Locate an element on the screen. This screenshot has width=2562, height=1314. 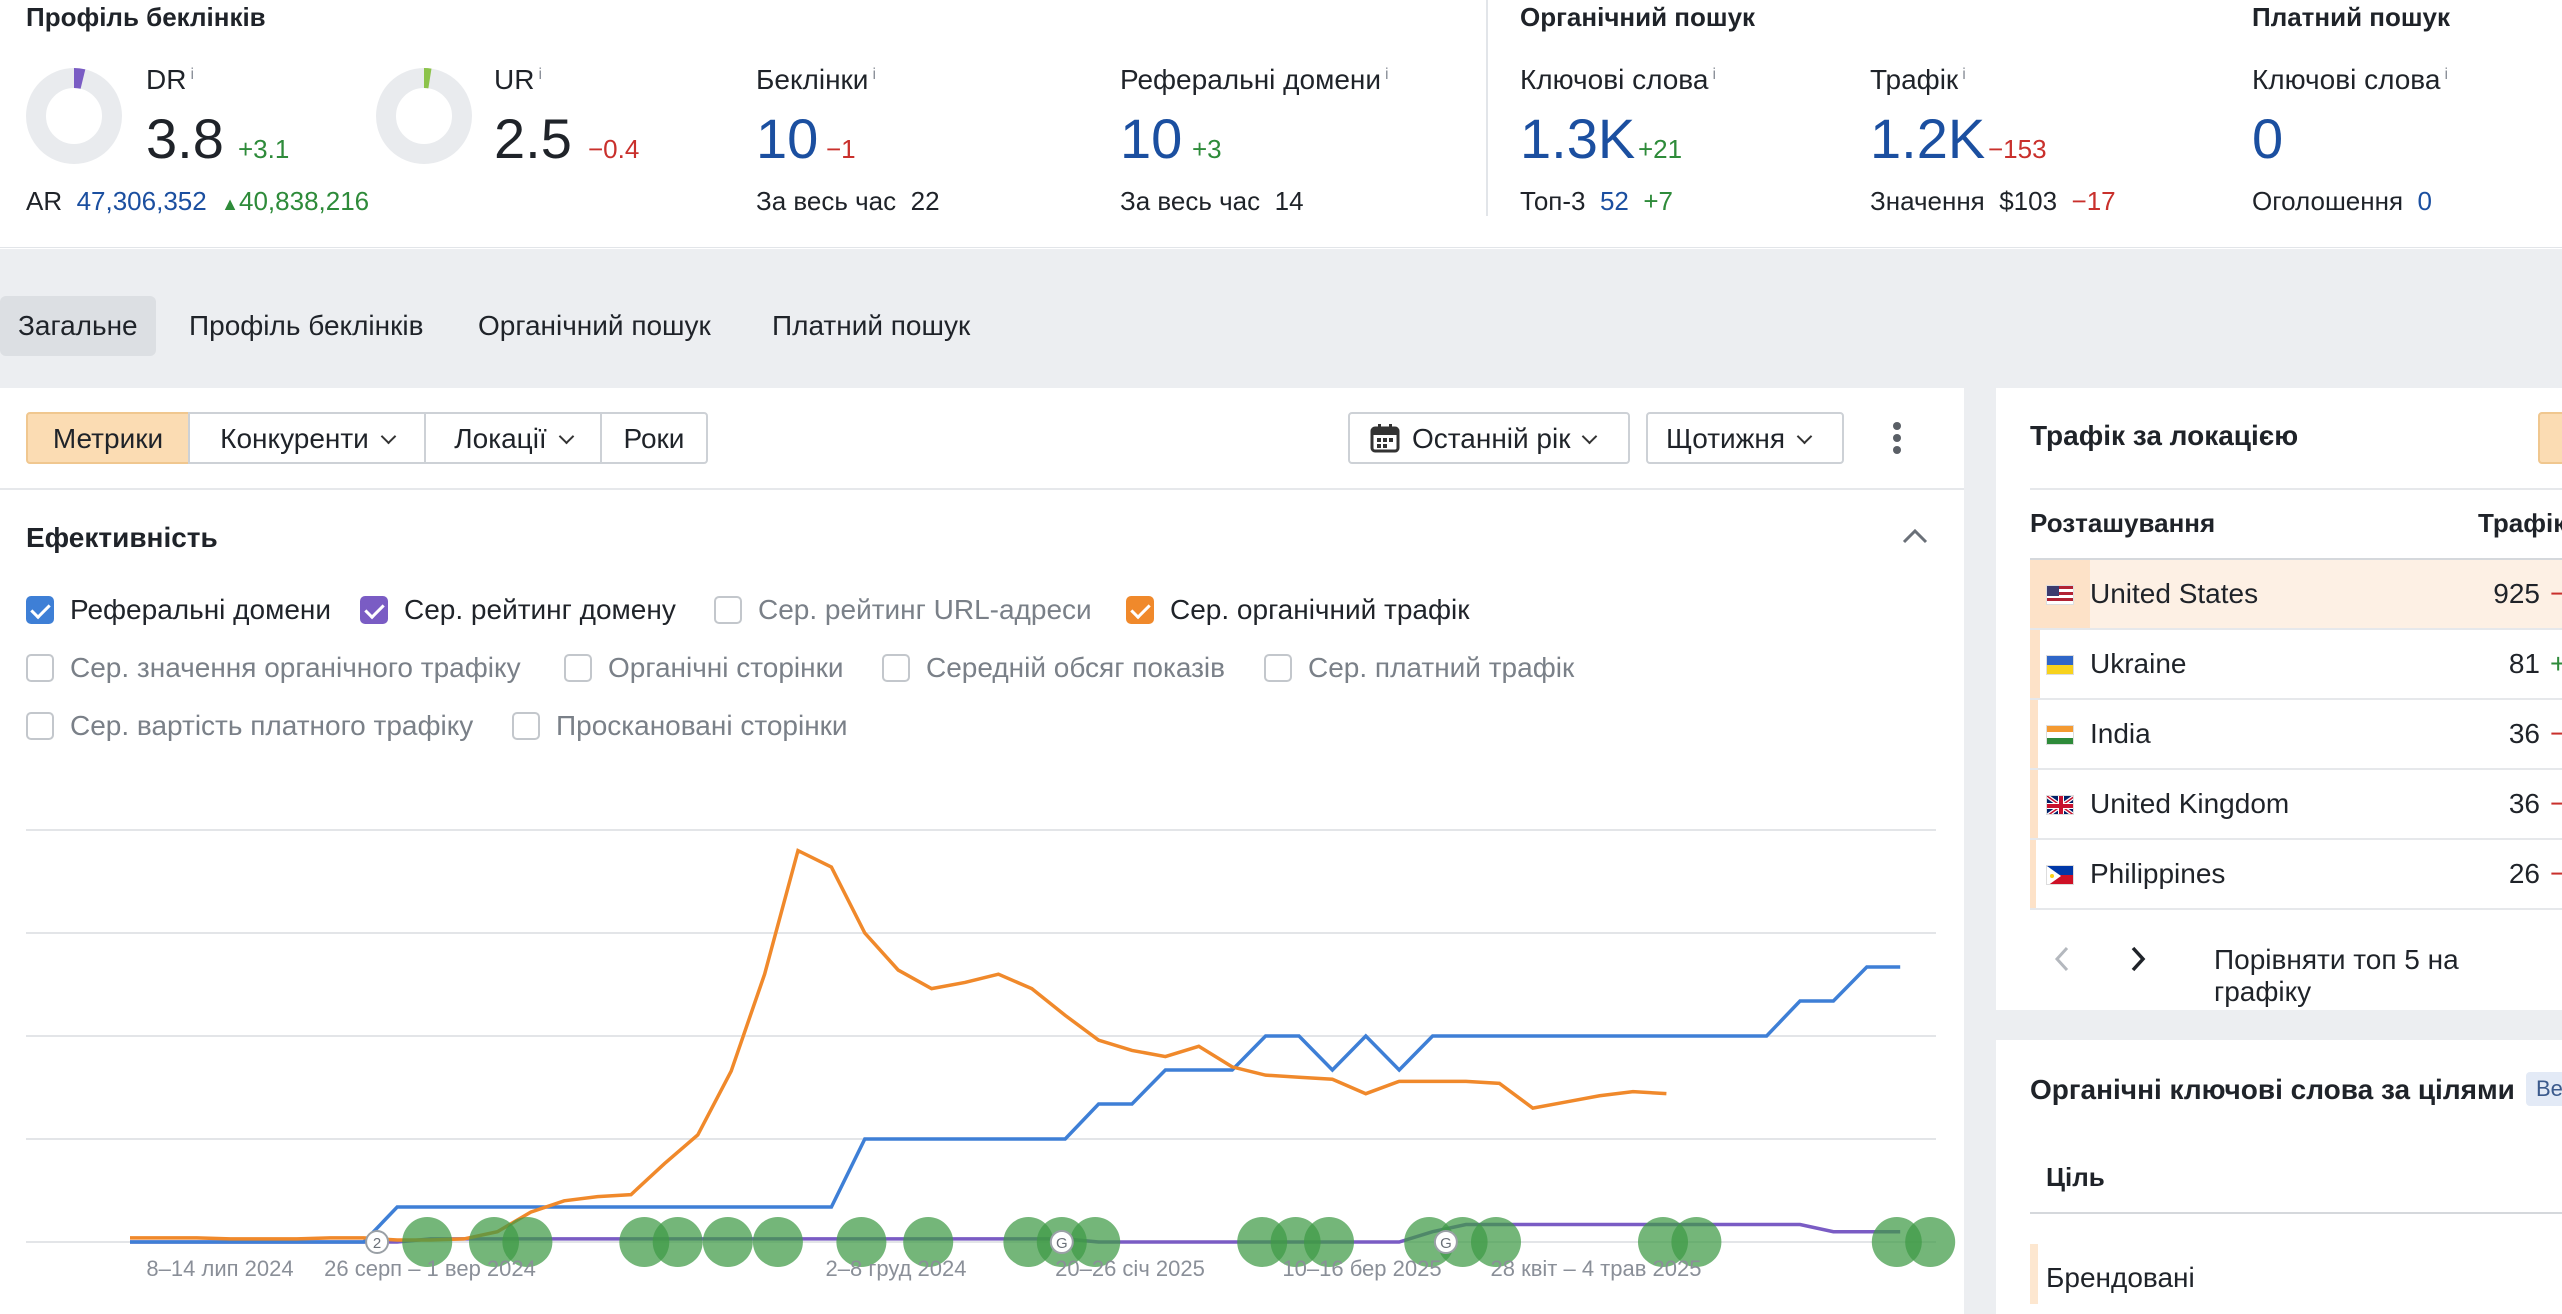
checkbox-avg-domain-rating is located at coordinates (374, 610).